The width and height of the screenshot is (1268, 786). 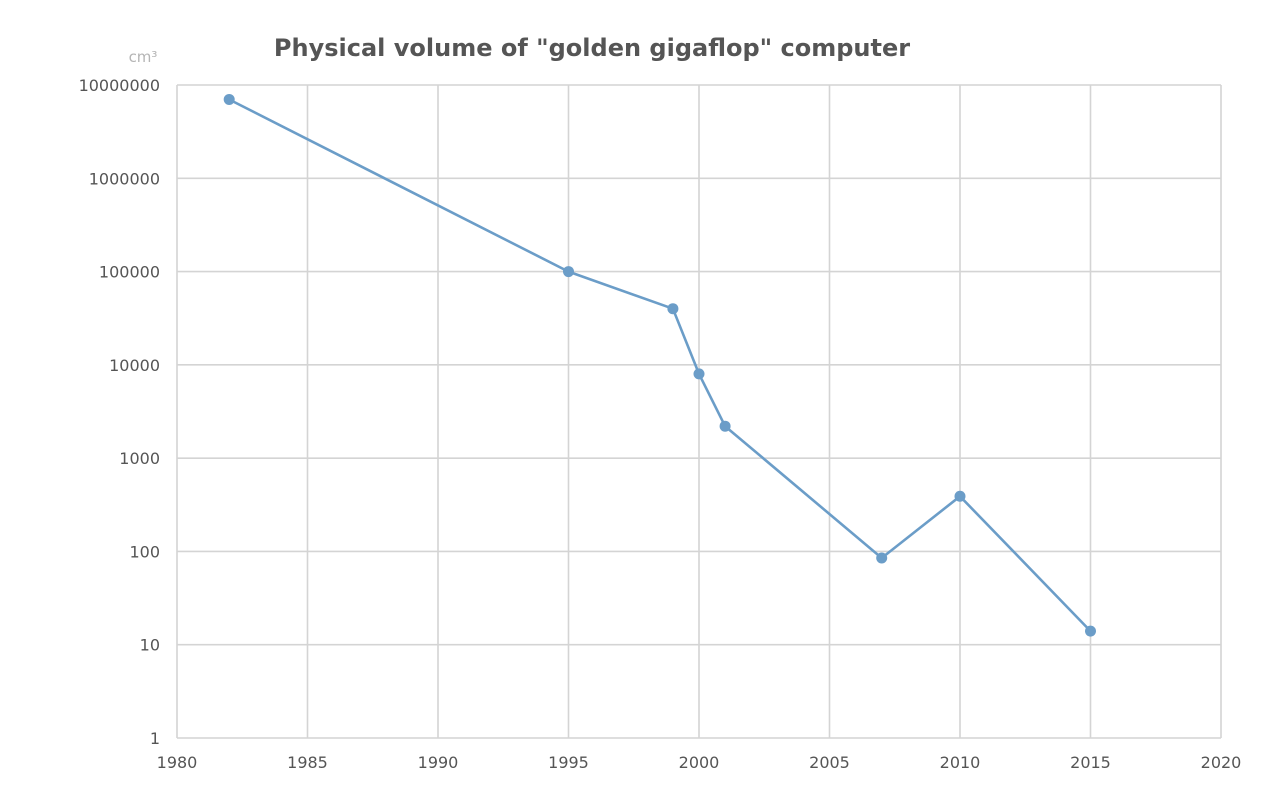 I want to click on x-tick-label: 2000, so click(x=699, y=762).